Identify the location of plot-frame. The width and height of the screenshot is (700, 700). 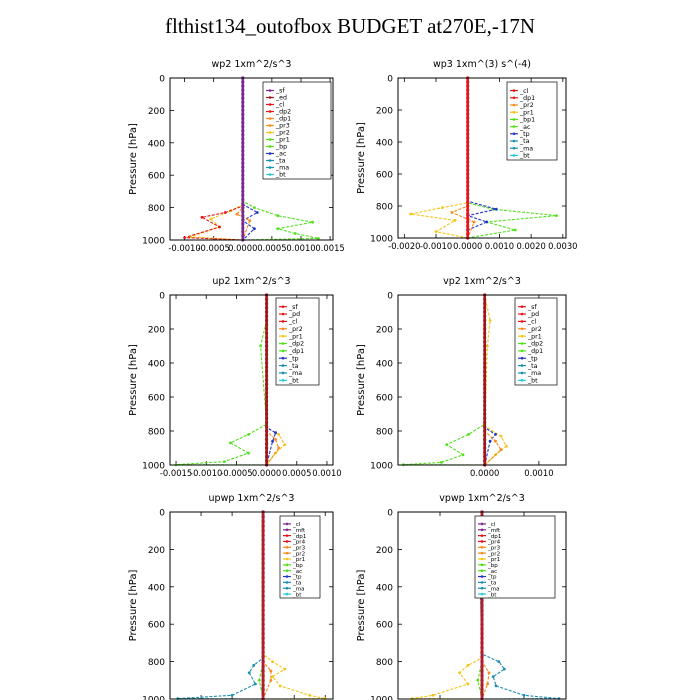
(482, 158).